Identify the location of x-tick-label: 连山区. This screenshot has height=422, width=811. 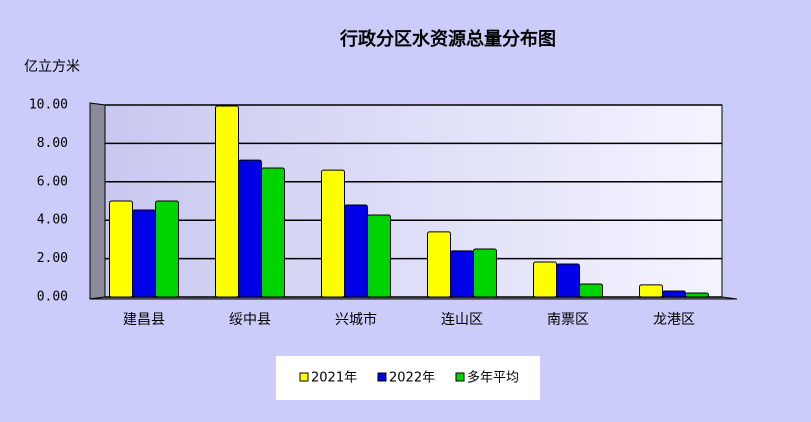
(462, 320).